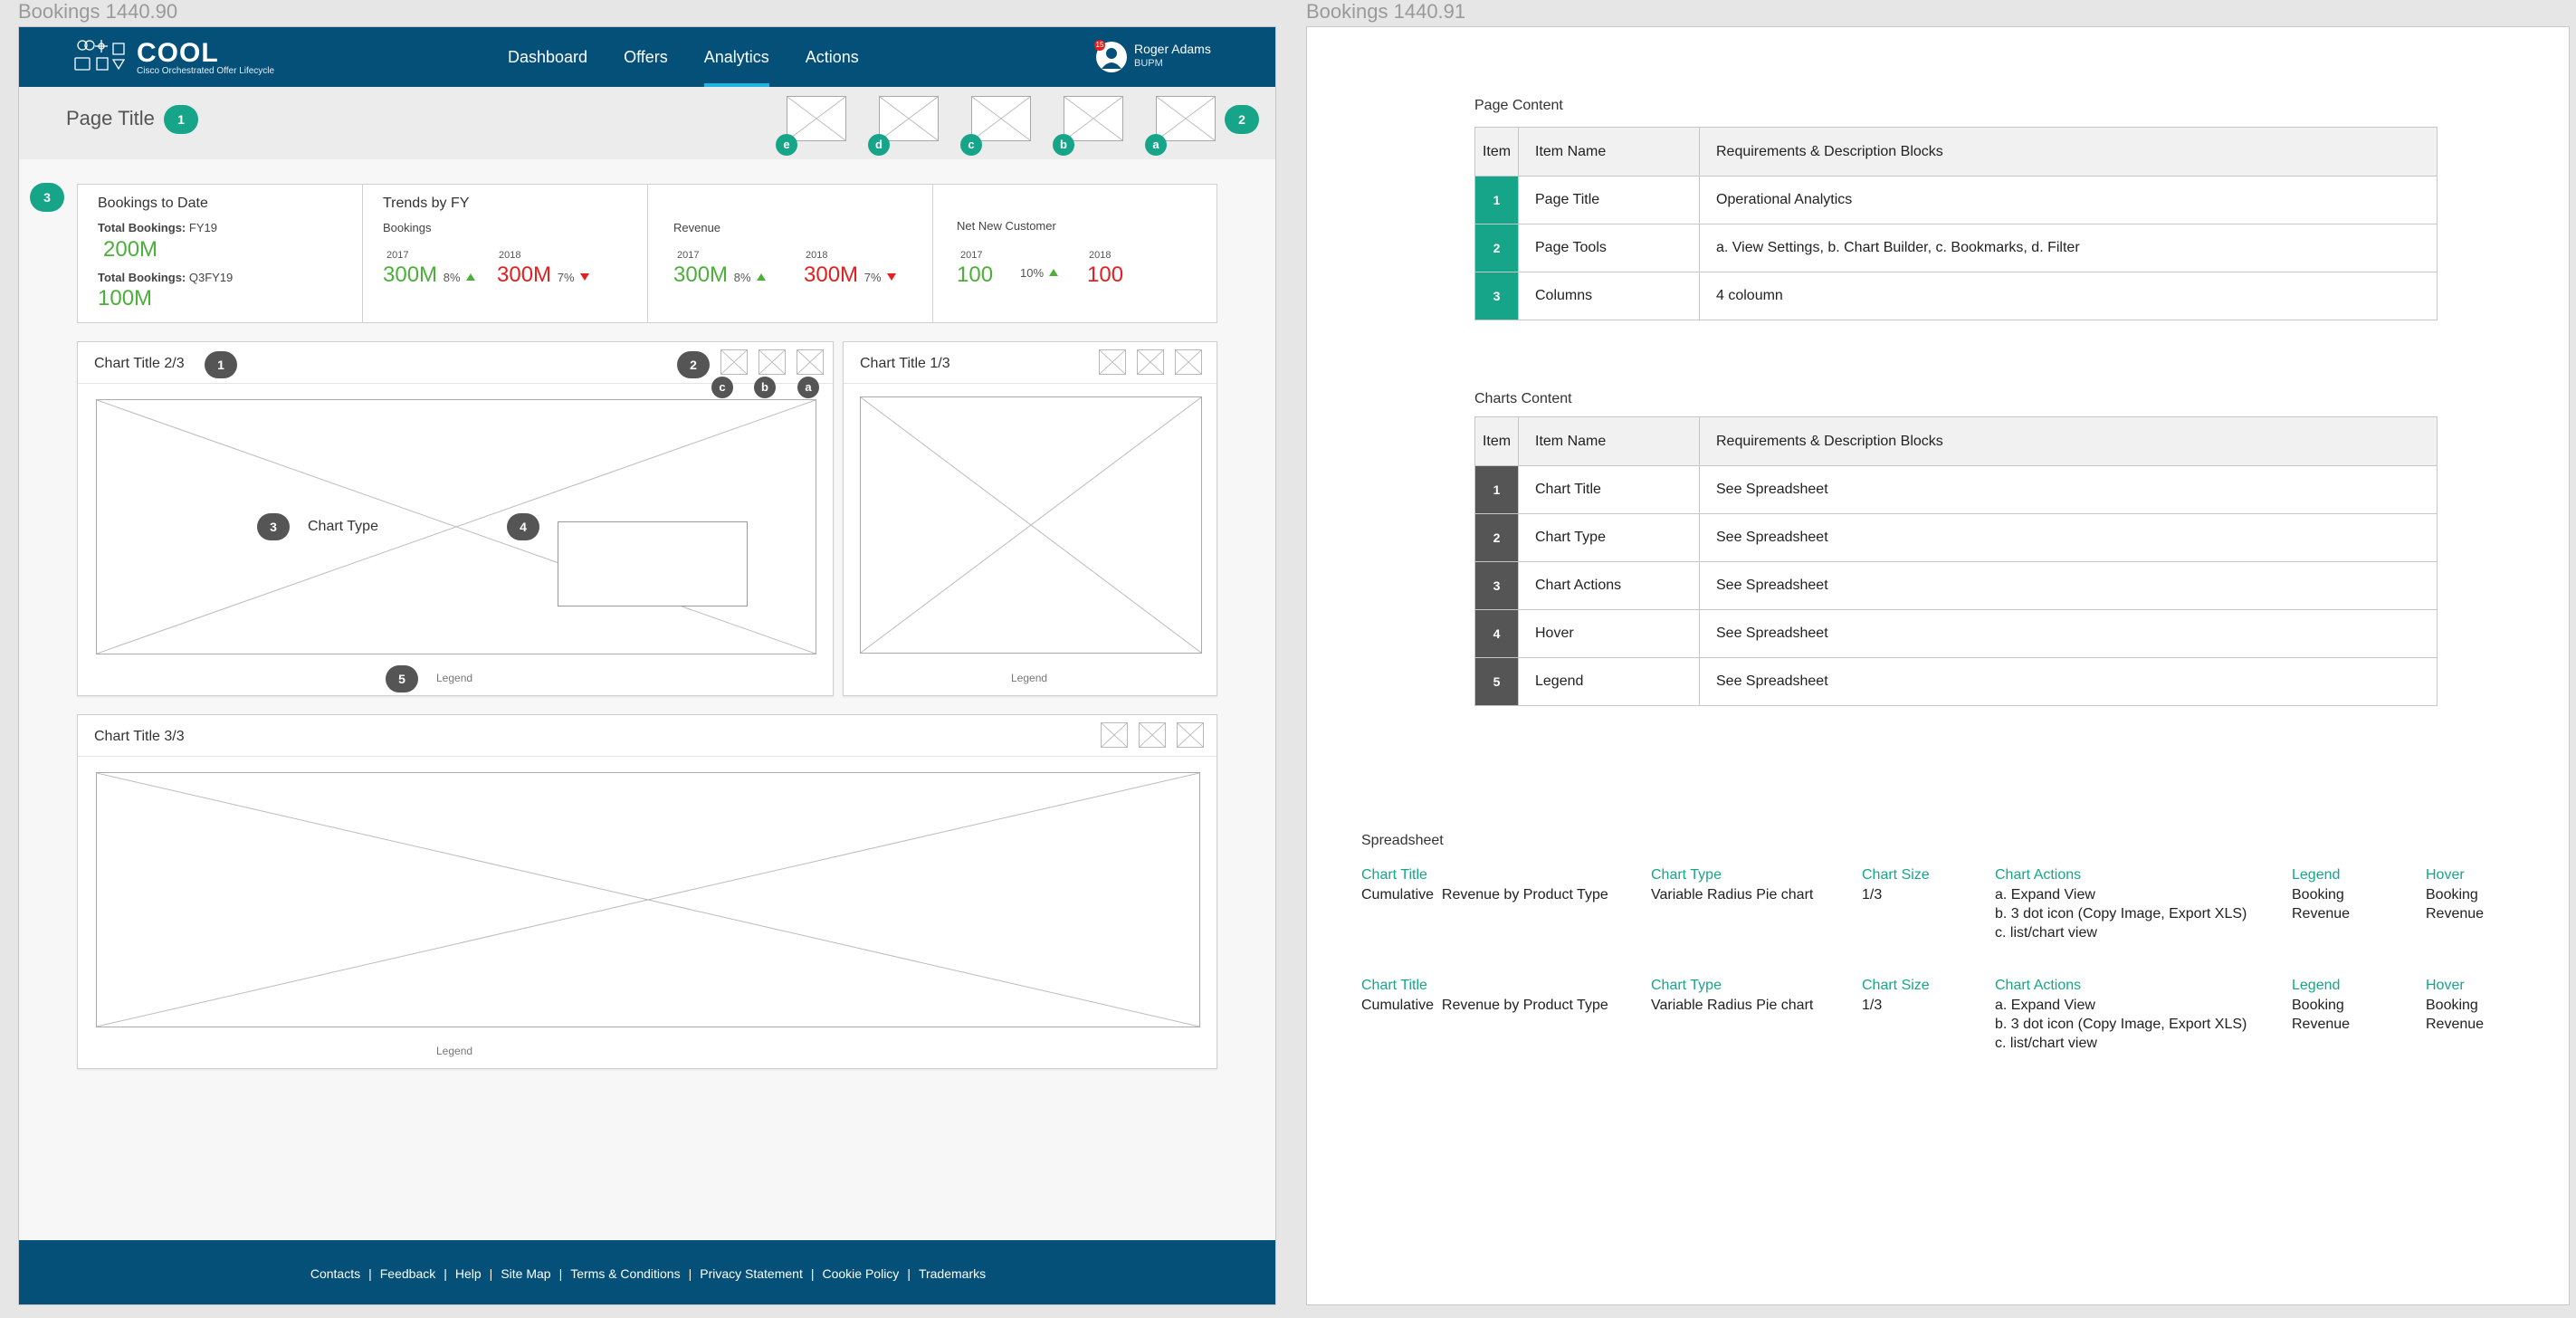 This screenshot has height=1318, width=2576. Describe the element at coordinates (808, 387) in the screenshot. I see `action-letter-a: a` at that location.